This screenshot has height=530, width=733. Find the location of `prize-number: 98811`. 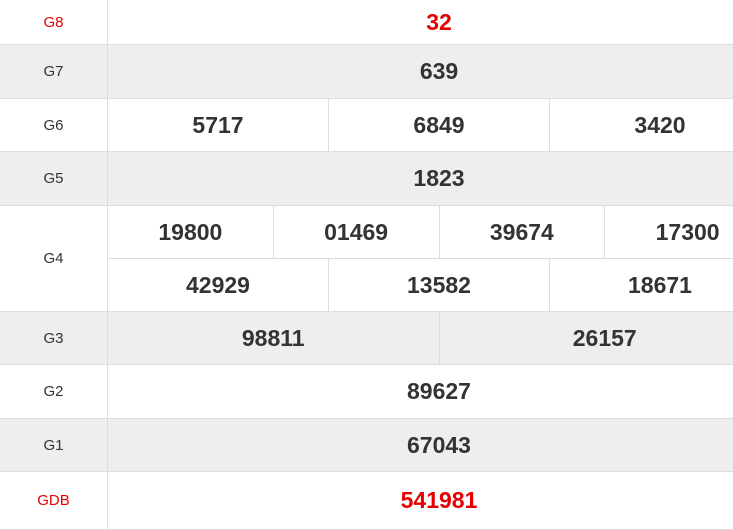

prize-number: 98811 is located at coordinates (273, 337).